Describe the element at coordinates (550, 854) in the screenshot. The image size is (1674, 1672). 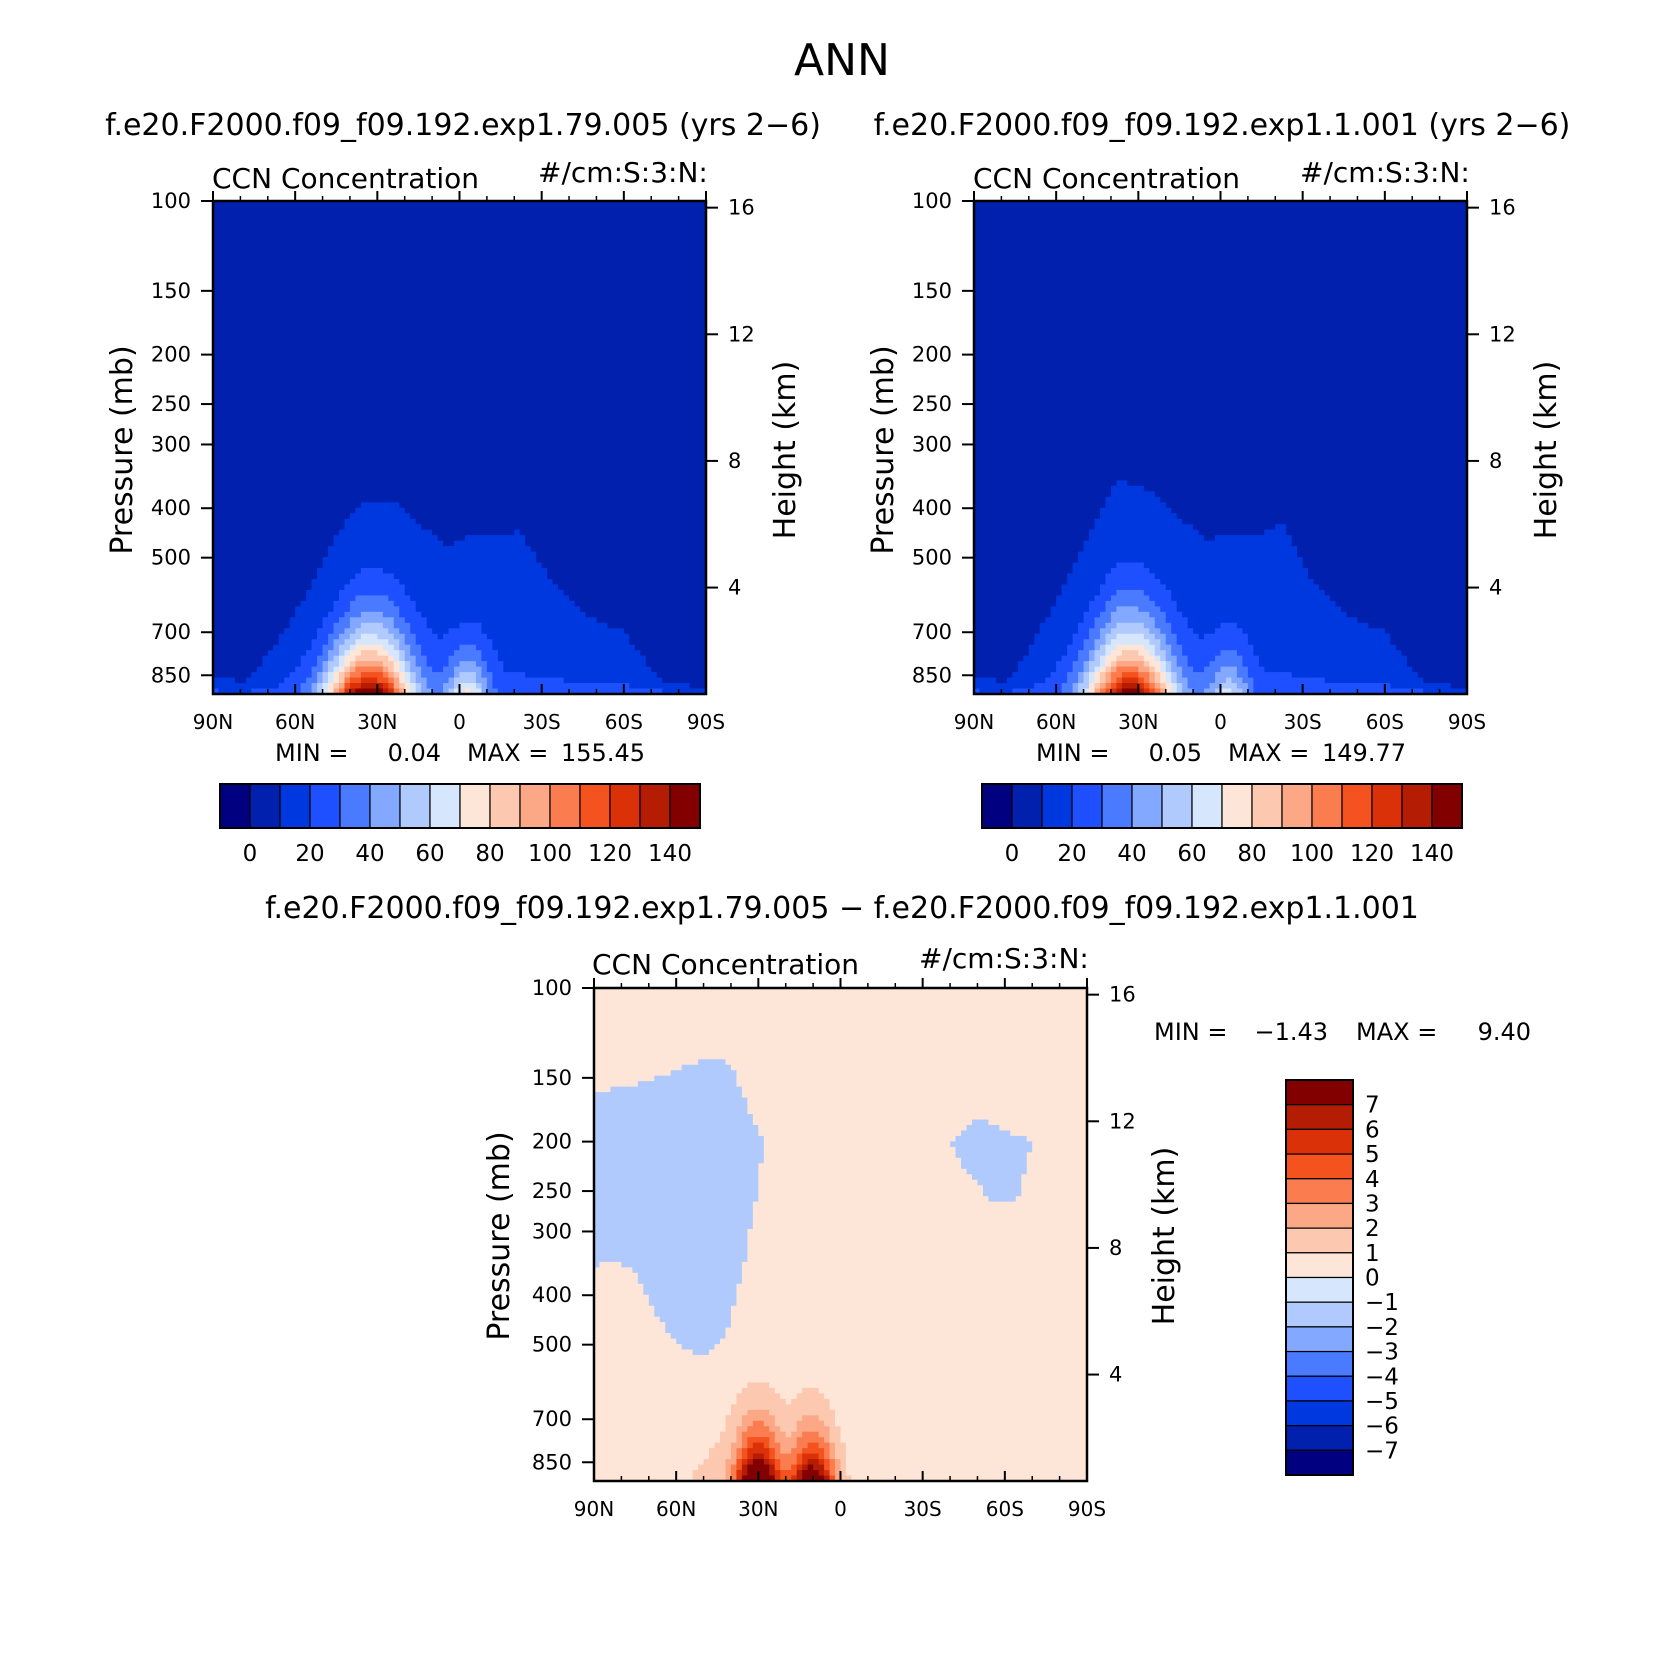
I see `panel-left-colorbar-label: 100` at that location.